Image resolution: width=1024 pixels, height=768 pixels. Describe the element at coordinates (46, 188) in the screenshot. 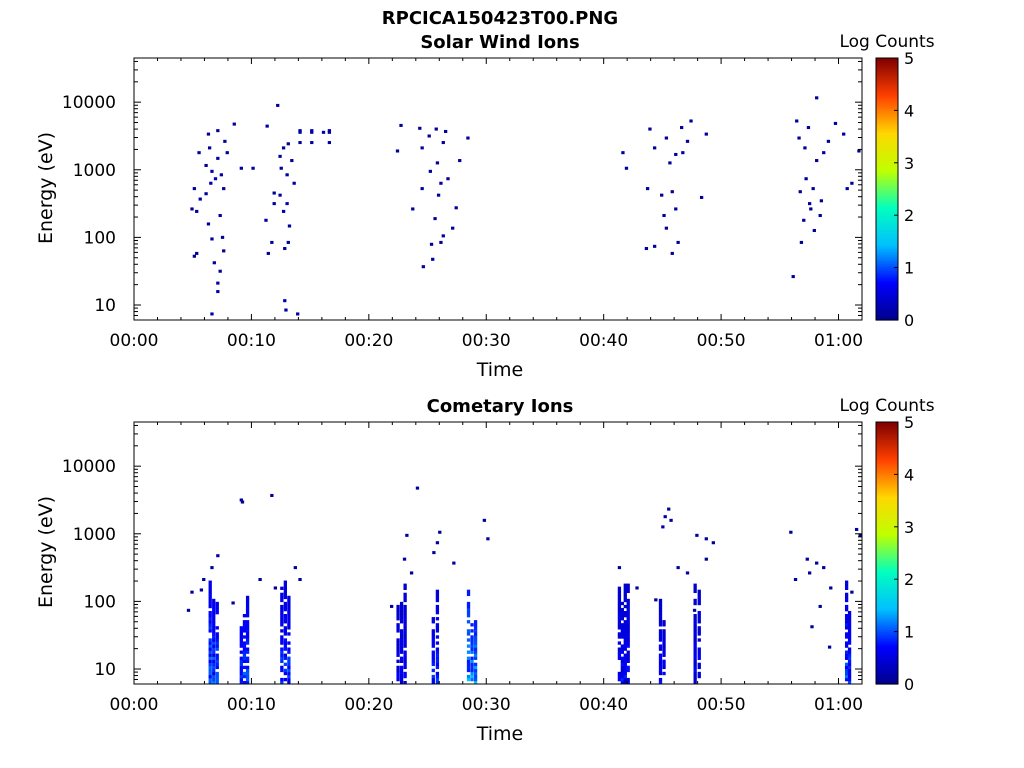

I see `y-axis-label-solar-wind: Energy (eV)` at that location.